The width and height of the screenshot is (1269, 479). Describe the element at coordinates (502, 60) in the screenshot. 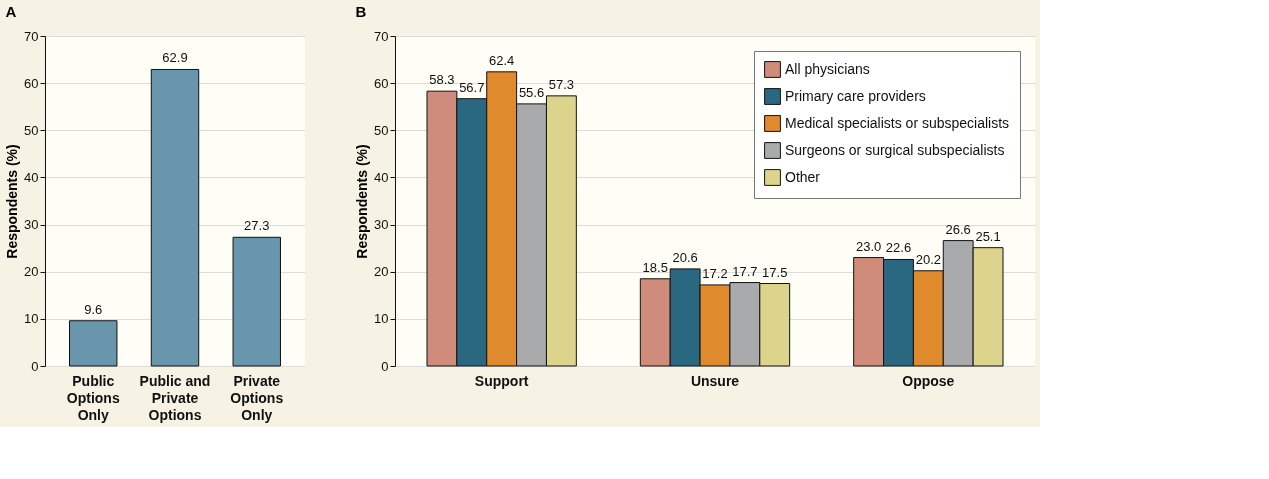

I see `data-label: 62.4` at that location.